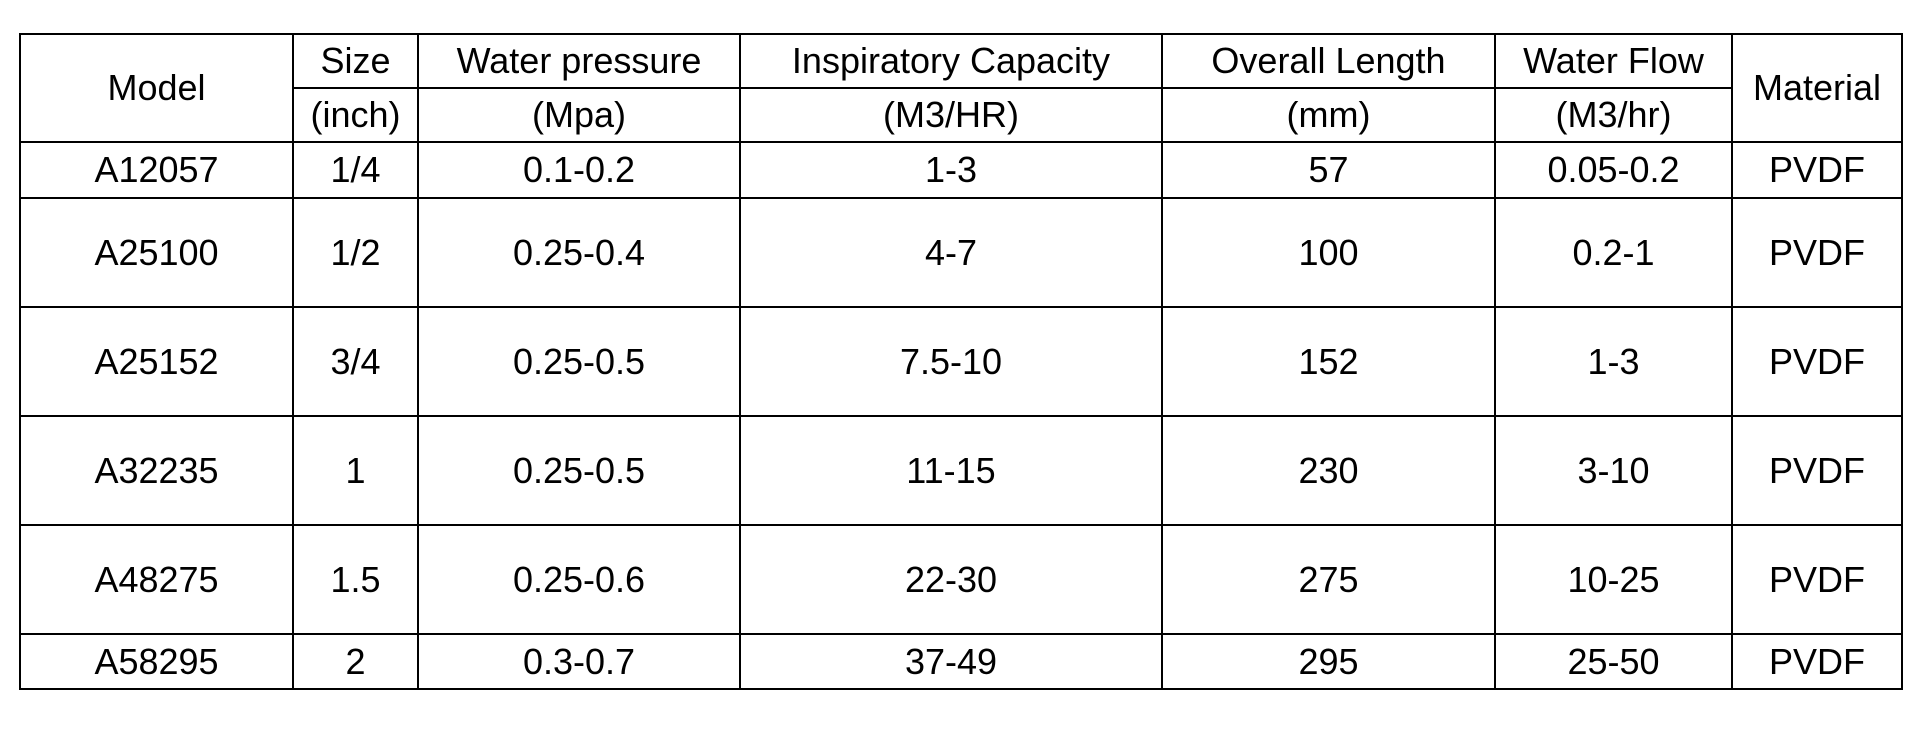  I want to click on cell-size: 1/4, so click(355, 170).